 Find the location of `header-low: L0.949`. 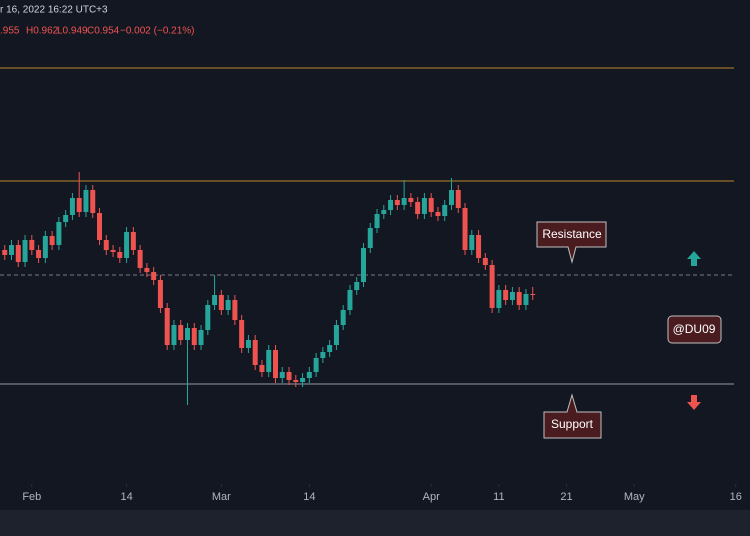

header-low: L0.949 is located at coordinates (72, 31).